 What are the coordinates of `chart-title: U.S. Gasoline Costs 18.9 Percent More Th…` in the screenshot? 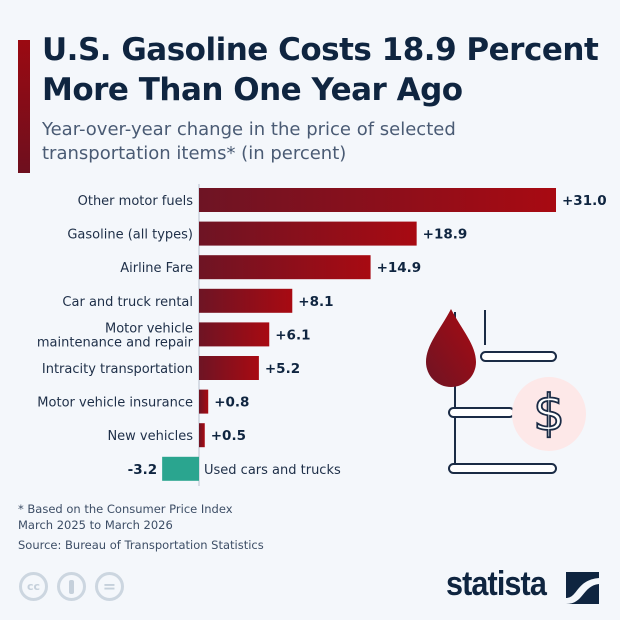 It's located at (320, 70).